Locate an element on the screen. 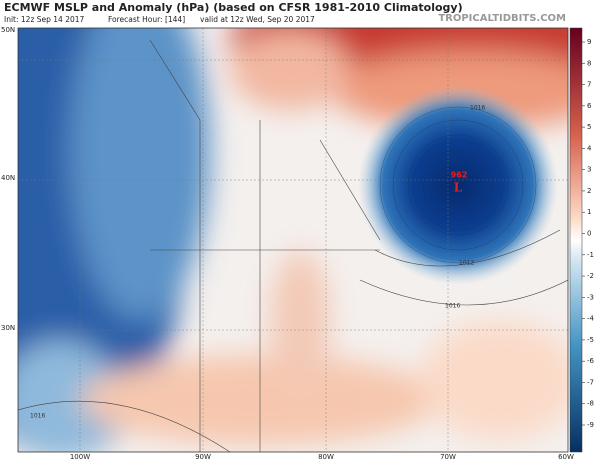  low-pressure-value: 962 is located at coordinates (459, 175).